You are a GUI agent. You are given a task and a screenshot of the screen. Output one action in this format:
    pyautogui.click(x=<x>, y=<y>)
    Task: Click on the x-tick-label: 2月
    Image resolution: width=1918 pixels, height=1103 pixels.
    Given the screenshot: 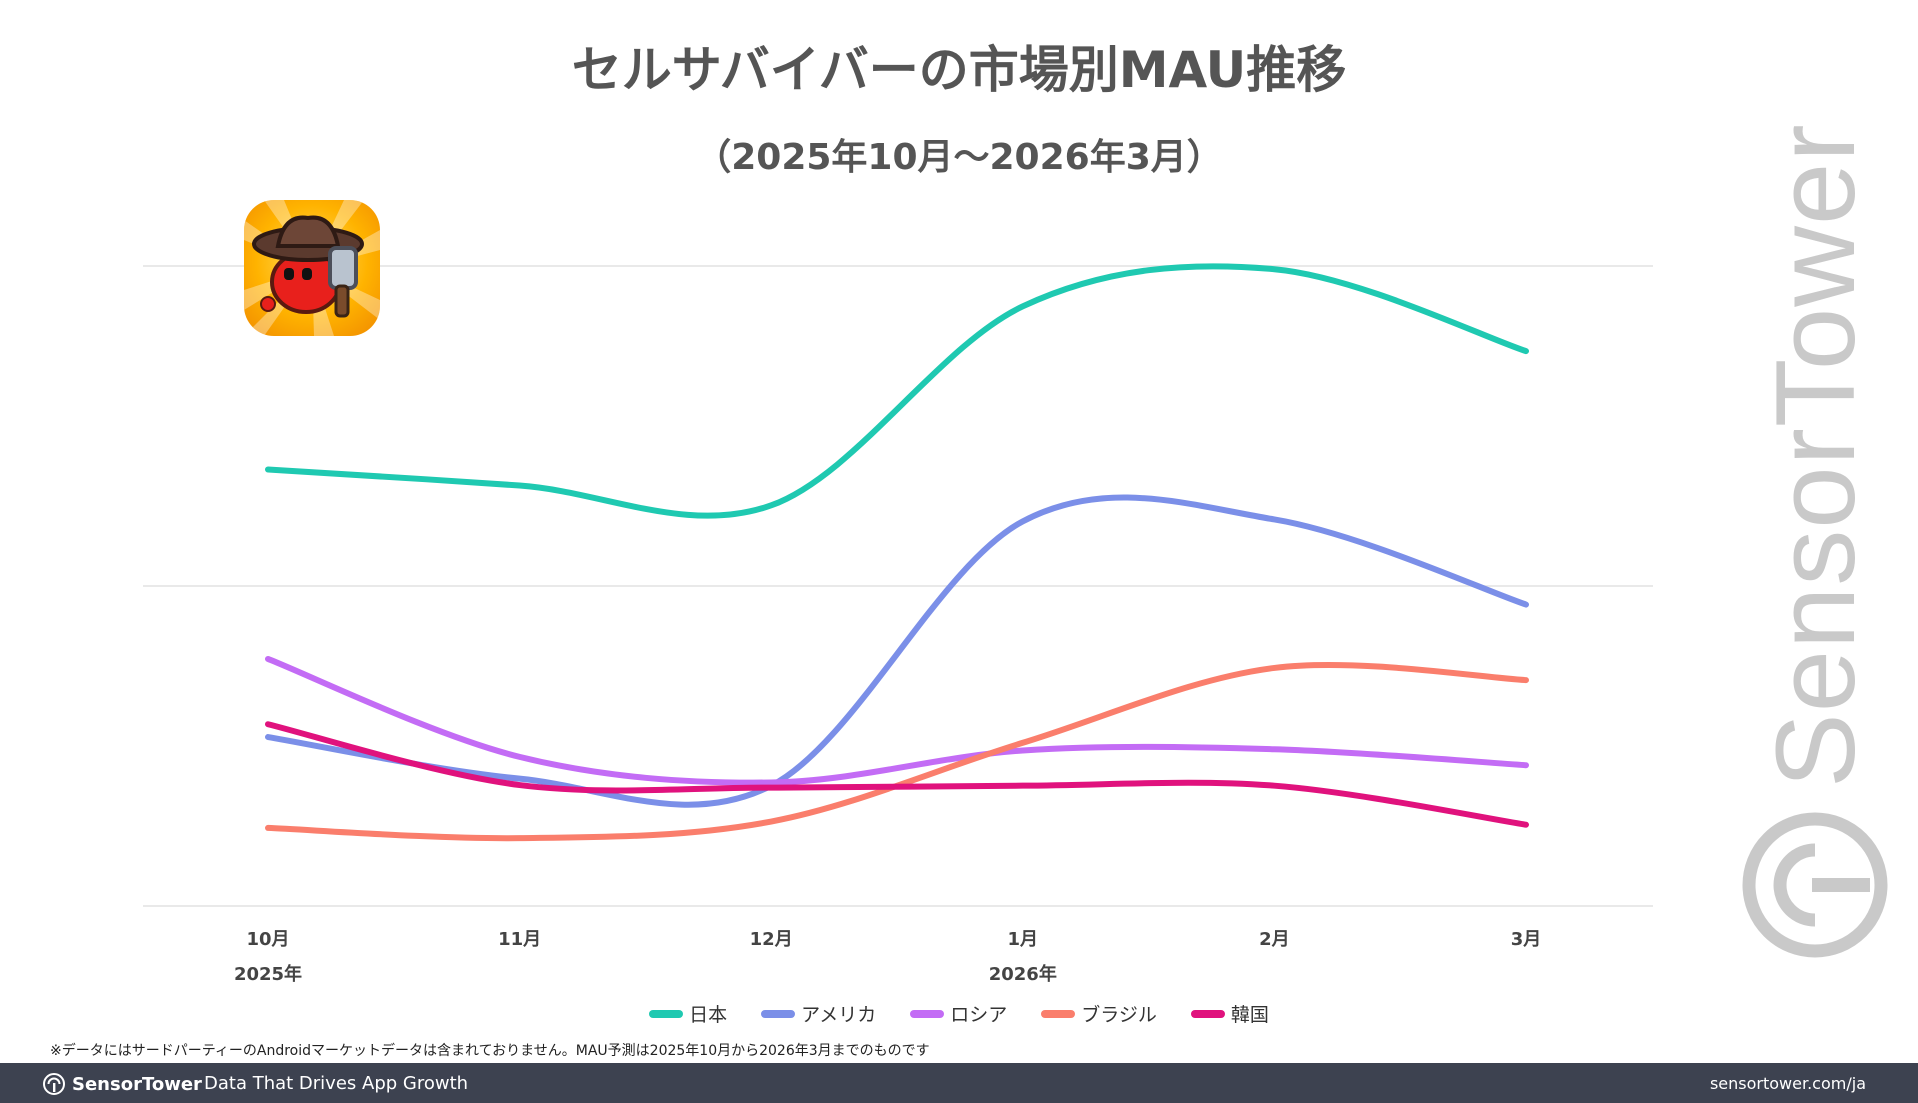 What is the action you would take?
    pyautogui.click(x=1274, y=939)
    